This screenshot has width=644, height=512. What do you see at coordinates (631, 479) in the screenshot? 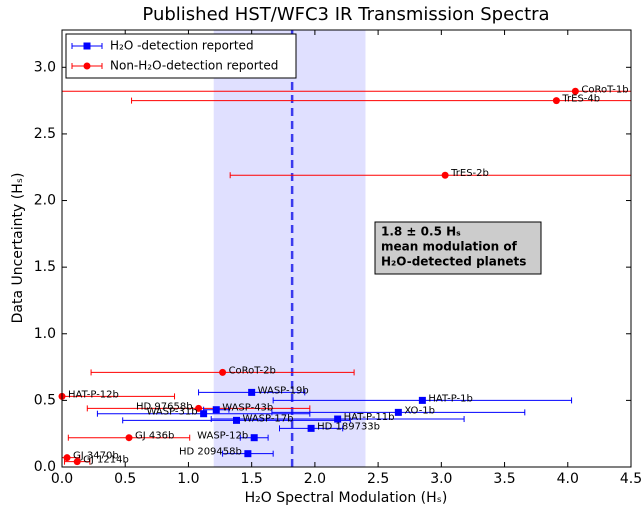
I see `x-tick-label: 4.5` at bounding box center [631, 479].